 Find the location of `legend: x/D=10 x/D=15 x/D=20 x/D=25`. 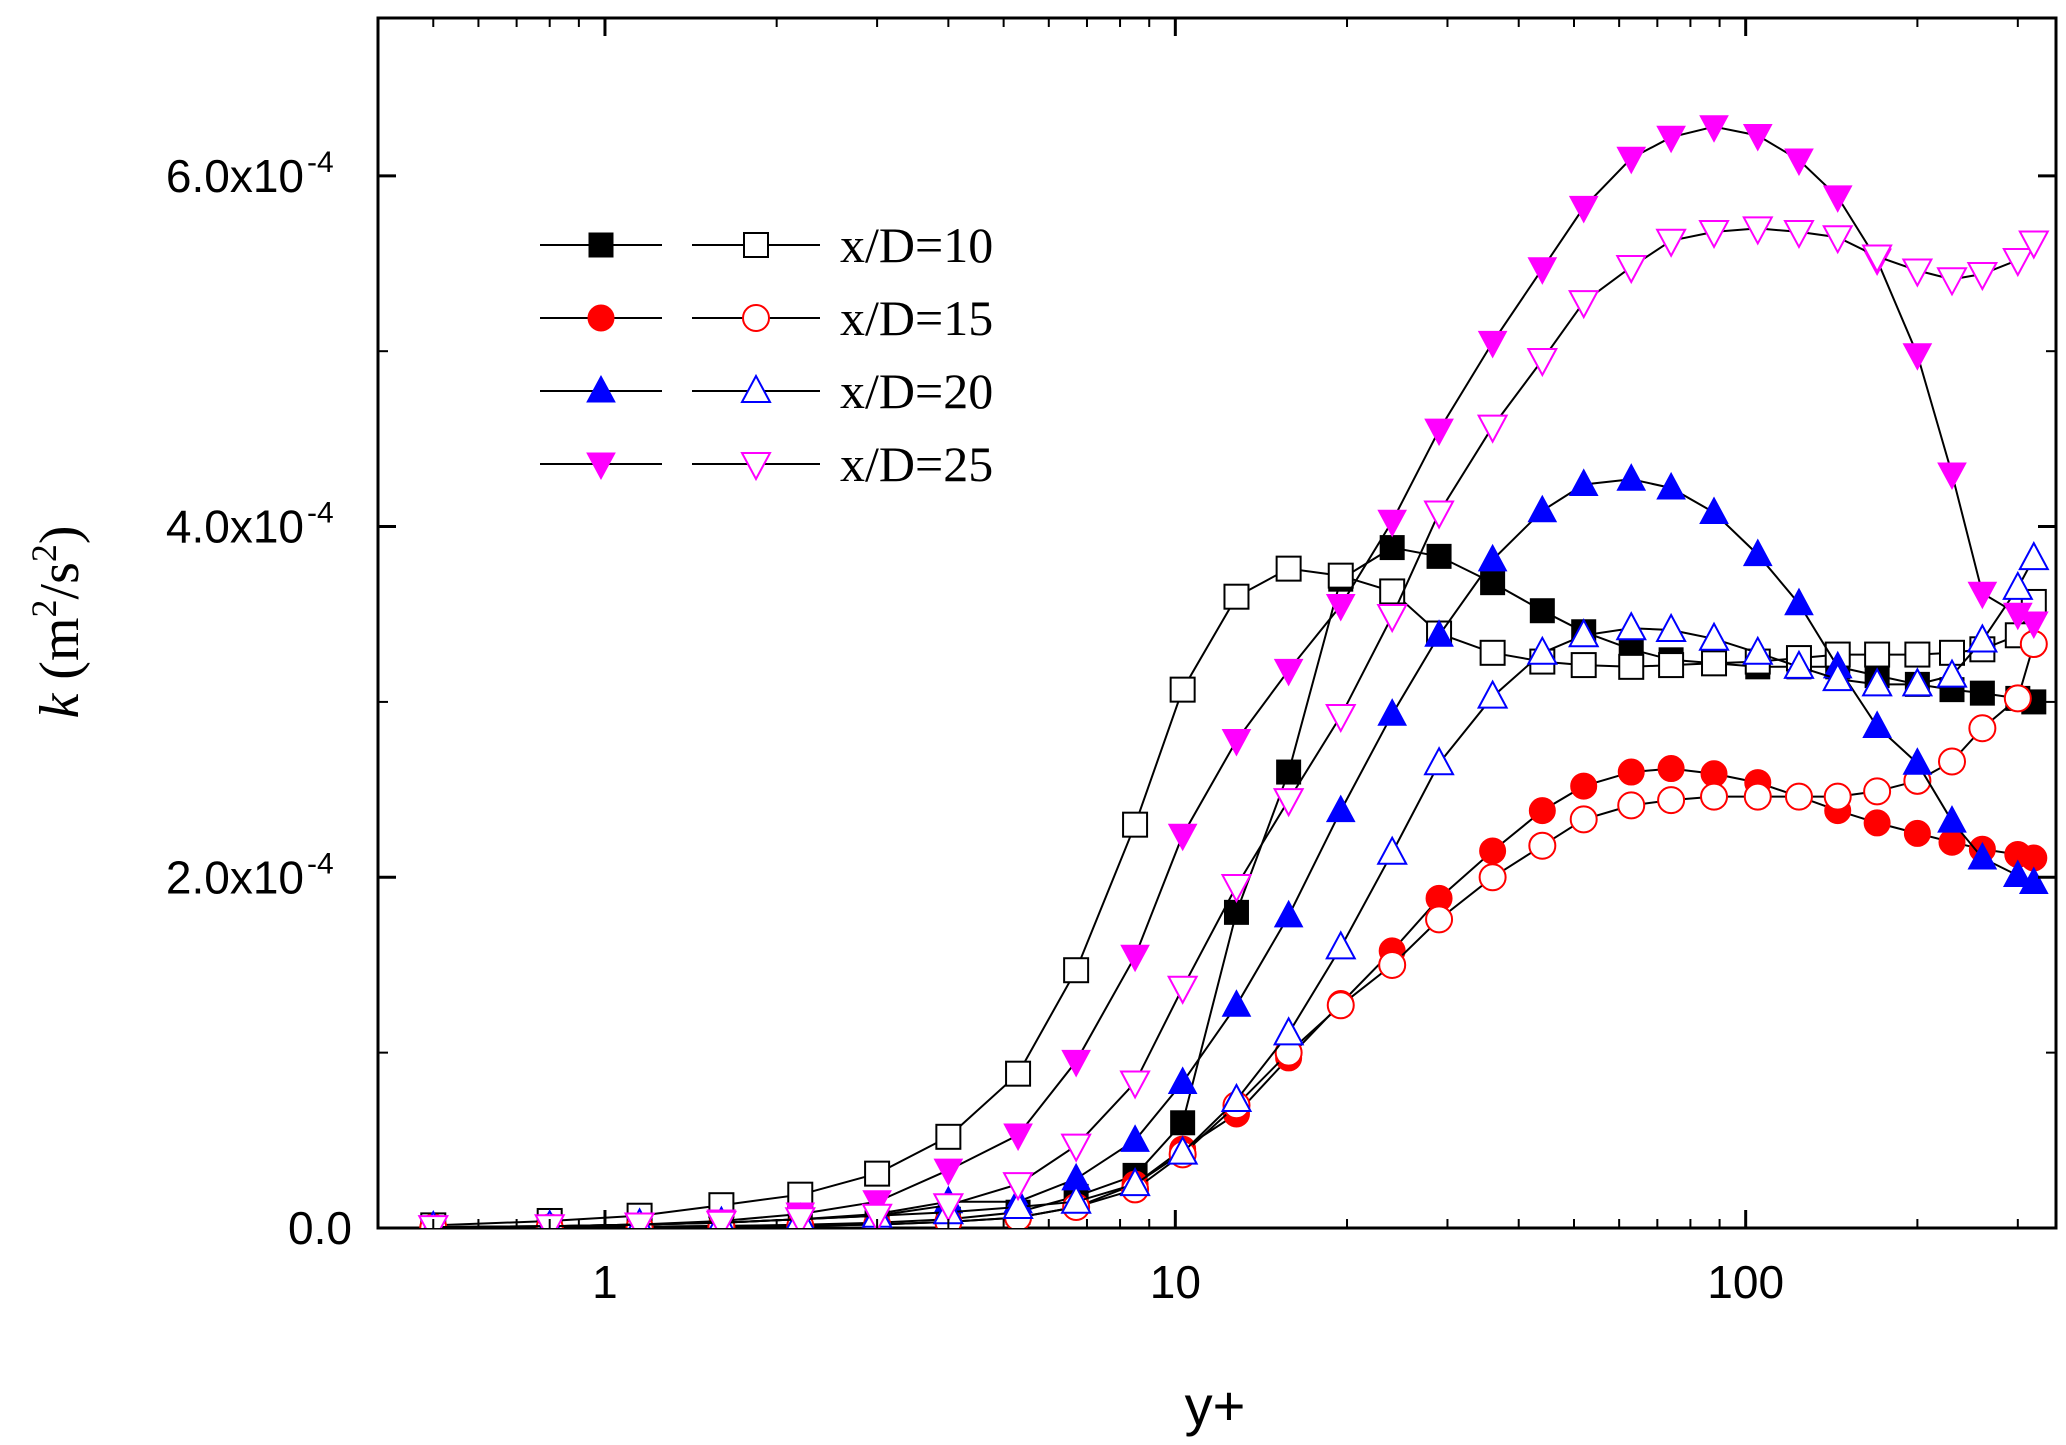

legend: x/D=10 x/D=15 x/D=20 x/D=25 is located at coordinates (766, 354).